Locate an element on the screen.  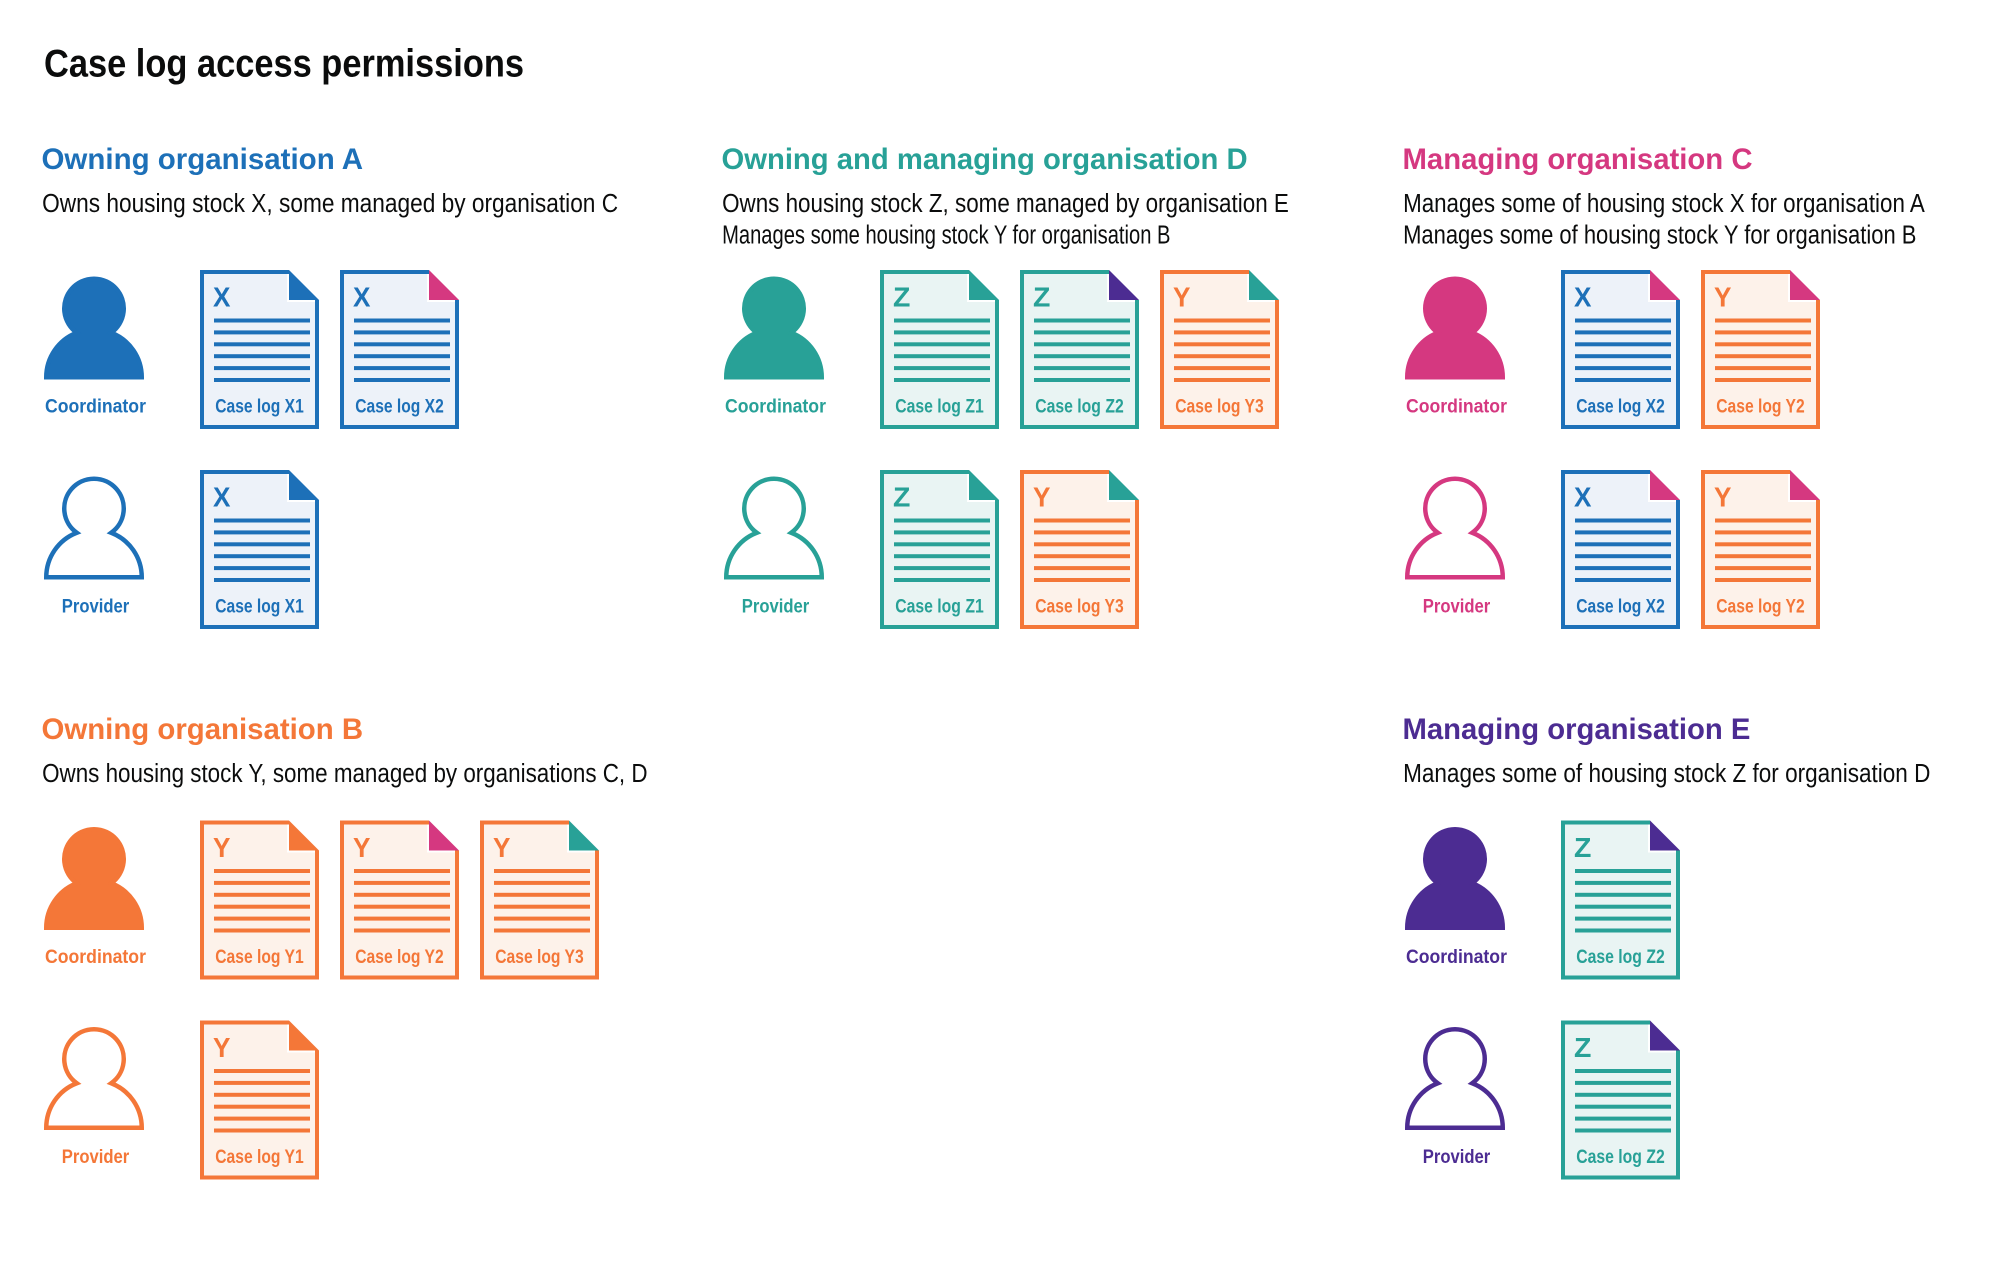
svg-text: Managing organisation E is located at coordinates (1577, 729).